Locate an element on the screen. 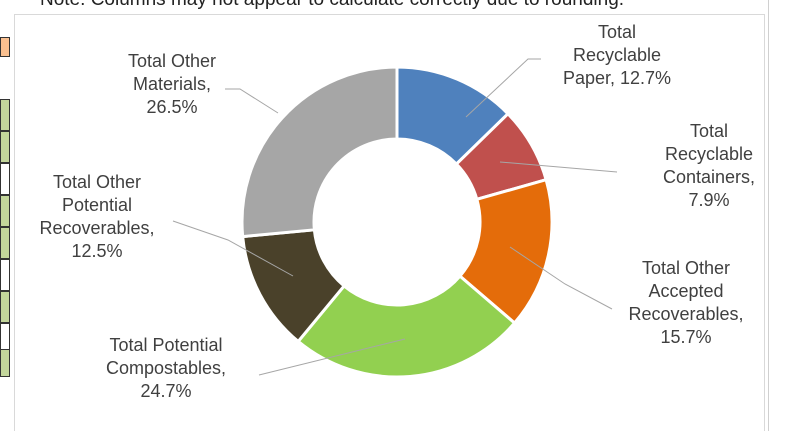 Image resolution: width=786 pixels, height=431 pixels. data-label-3: Total Other Accepted Recoverables, 15.7% is located at coordinates (685, 302).